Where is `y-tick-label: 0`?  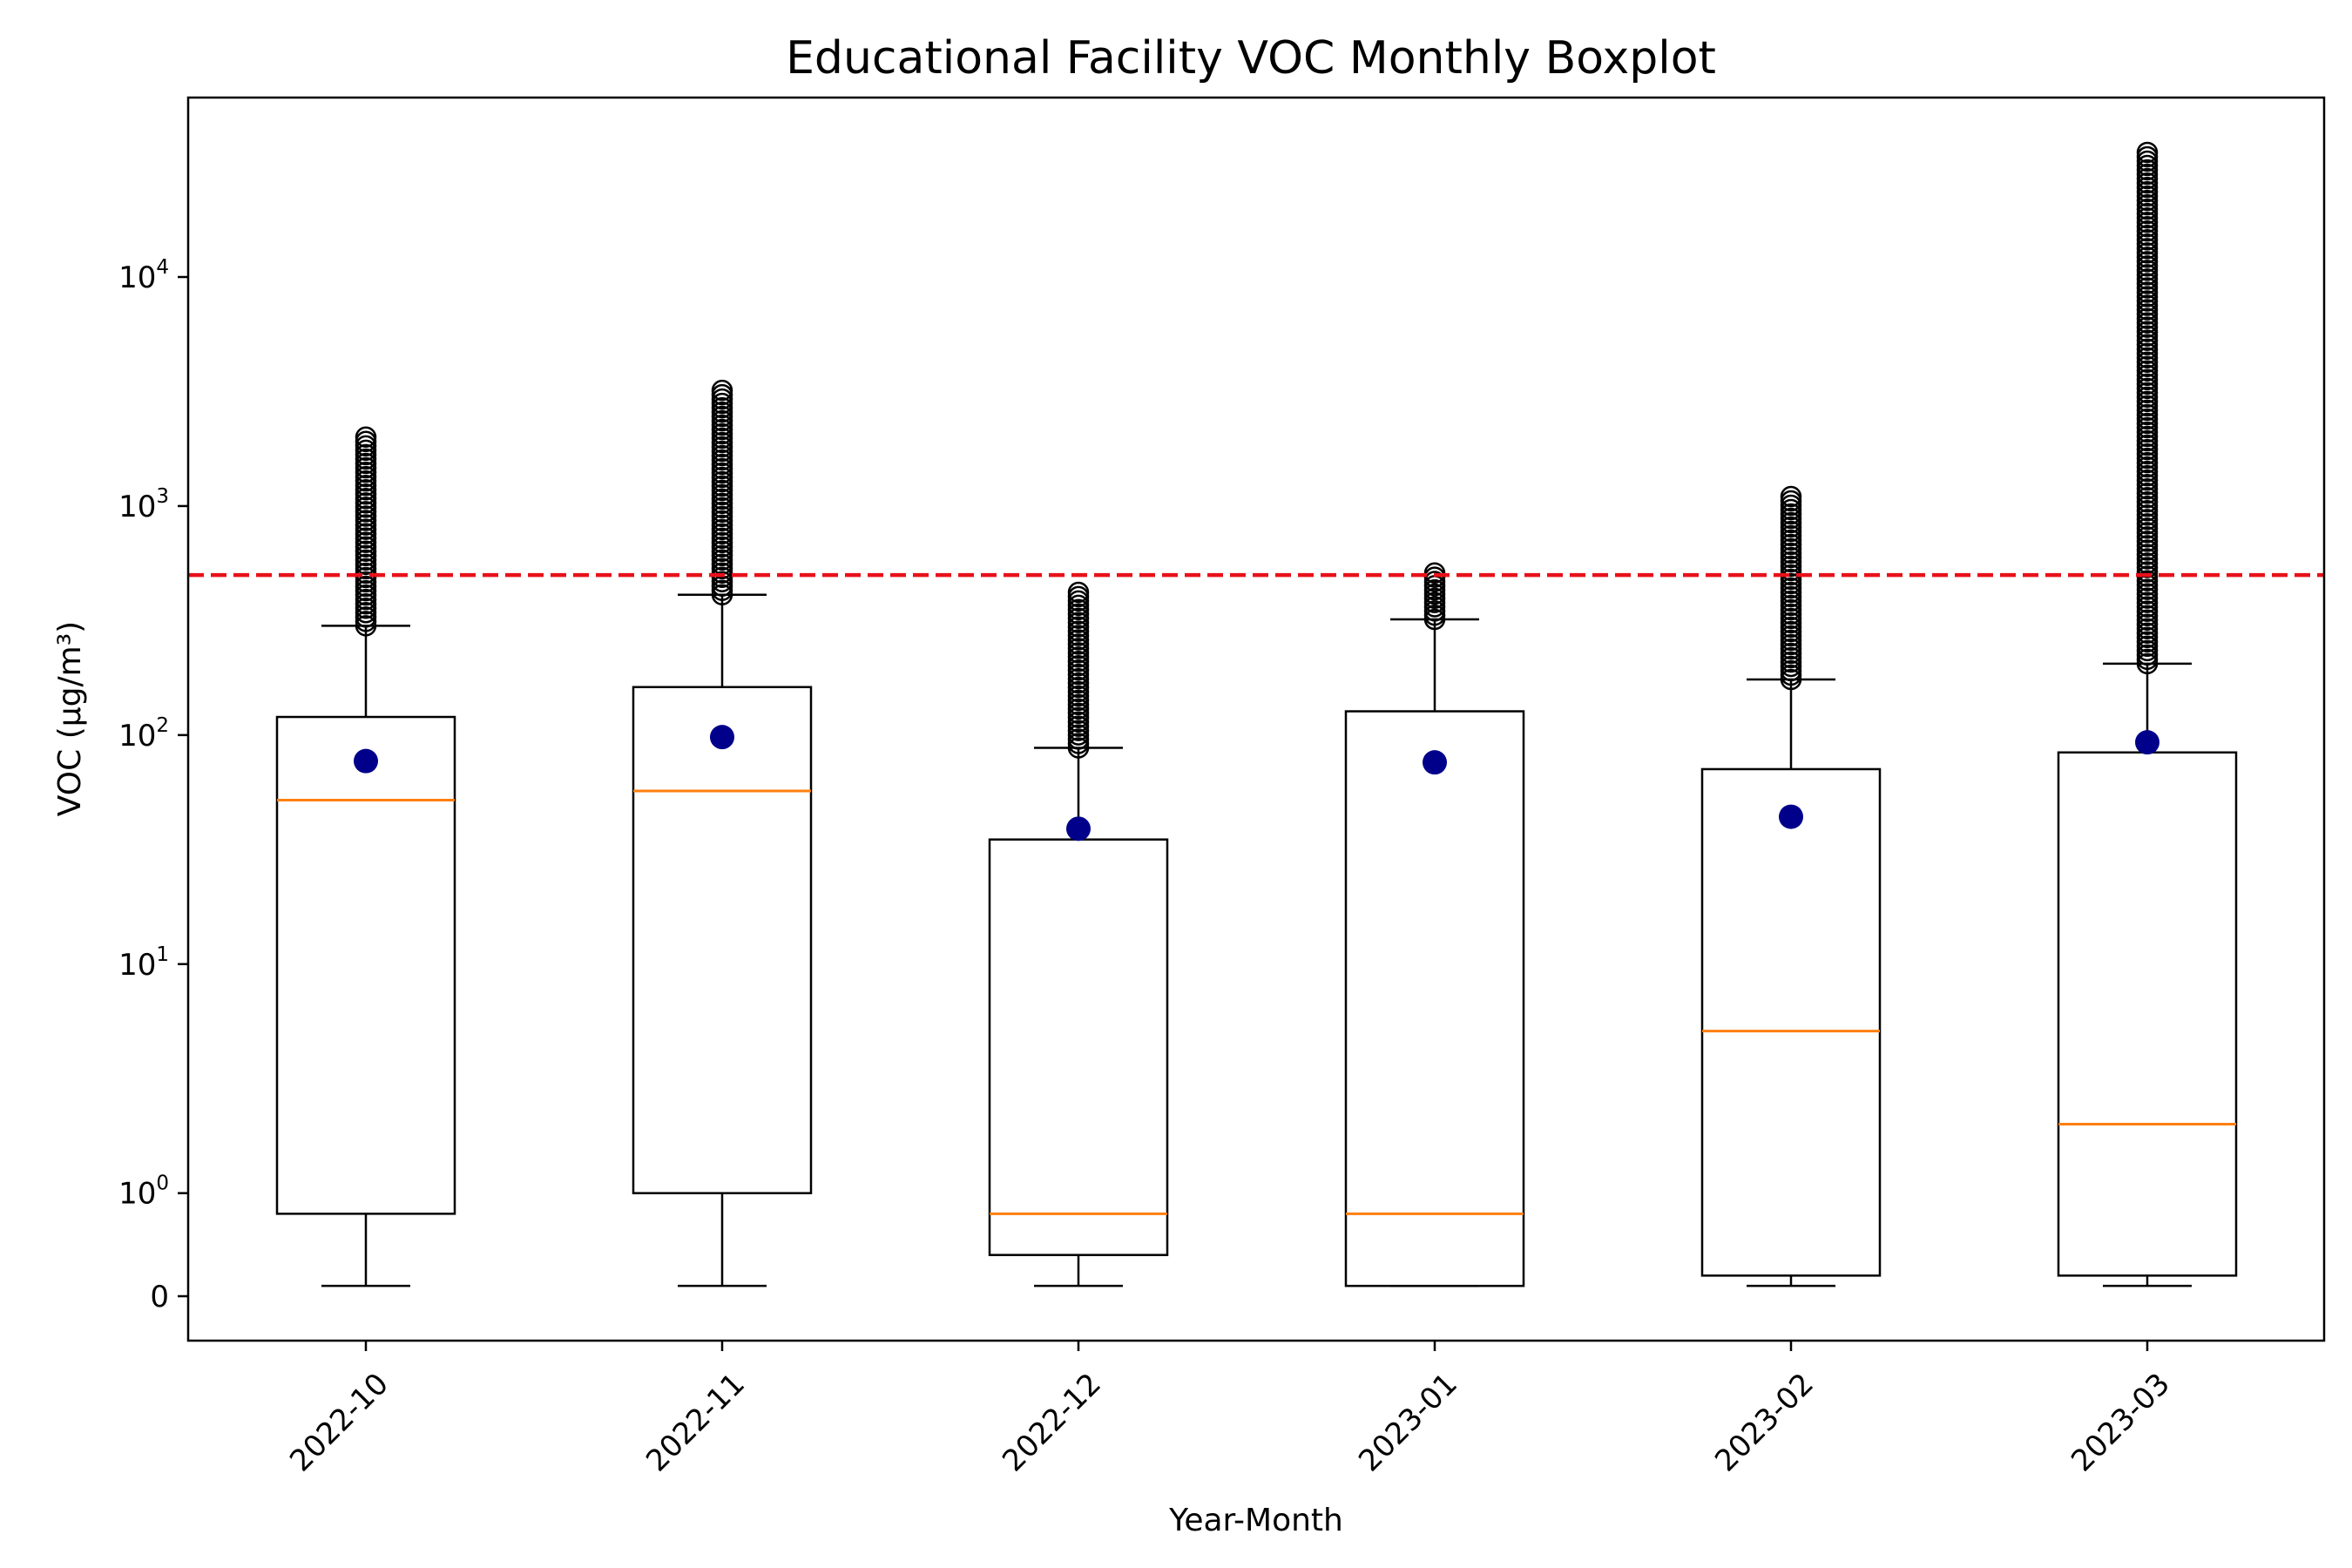 y-tick-label: 0 is located at coordinates (159, 1297).